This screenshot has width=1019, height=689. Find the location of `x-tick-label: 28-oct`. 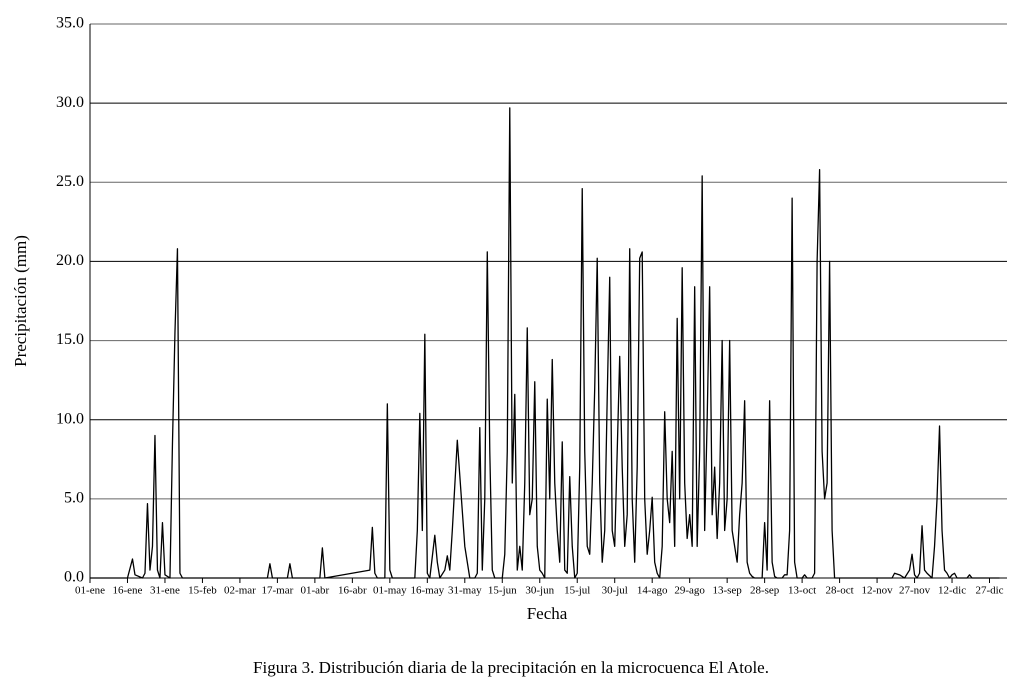

x-tick-label: 28-oct is located at coordinates (840, 591).